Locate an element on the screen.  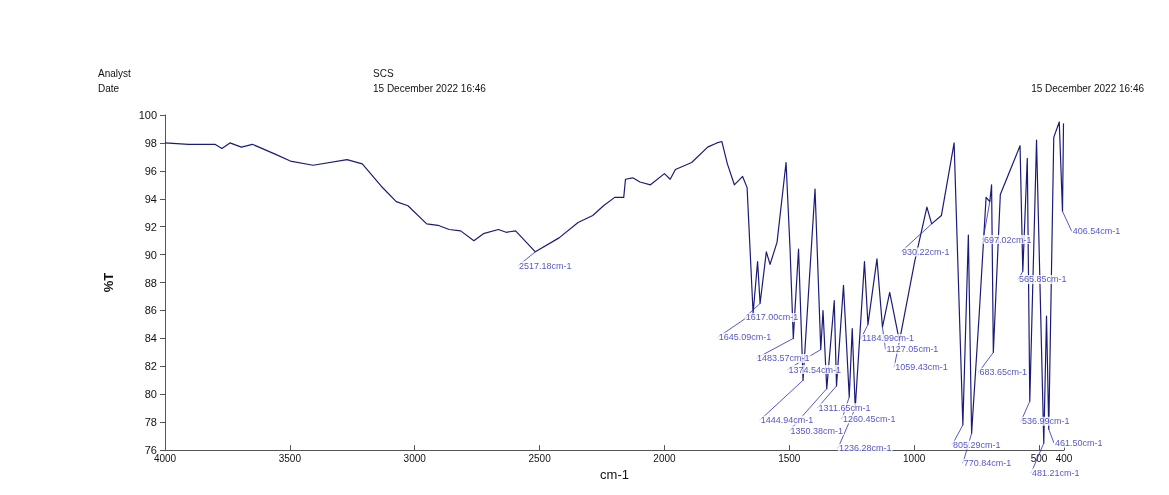
annotation: 1311.65cm-1 is located at coordinates (844, 407).